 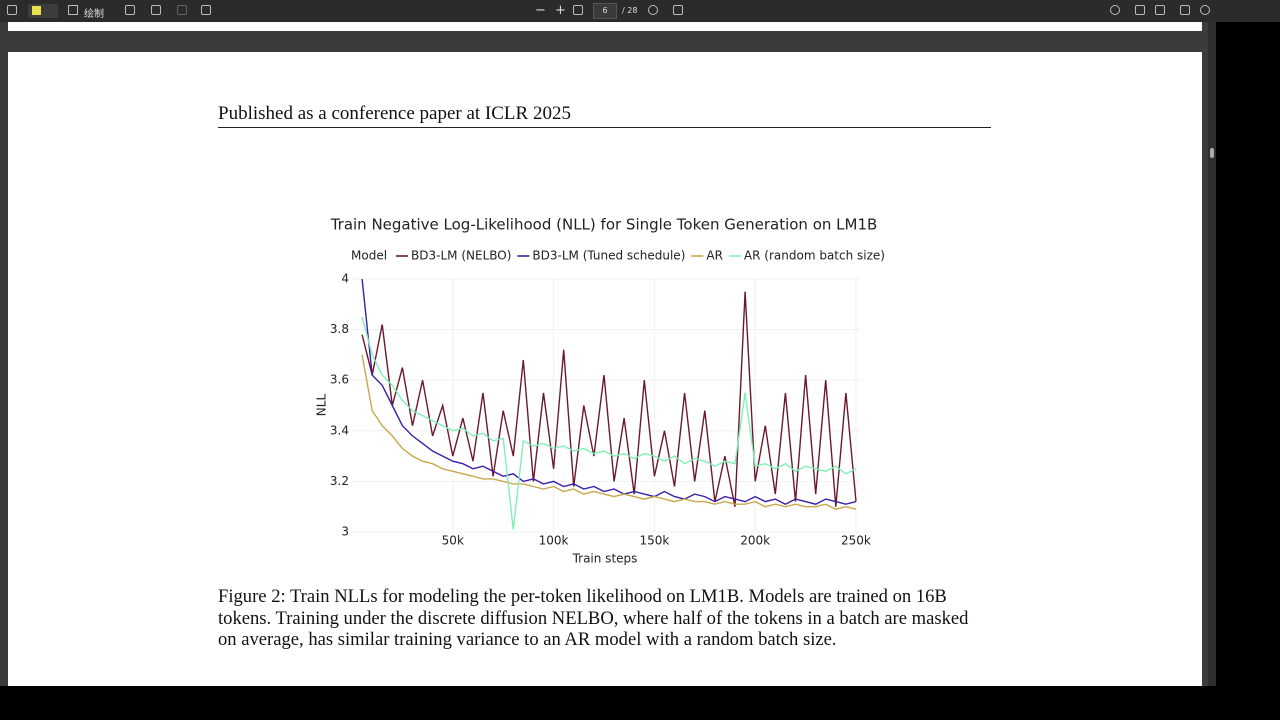 What do you see at coordinates (1212, 354) in the screenshot?
I see `scrollbar` at bounding box center [1212, 354].